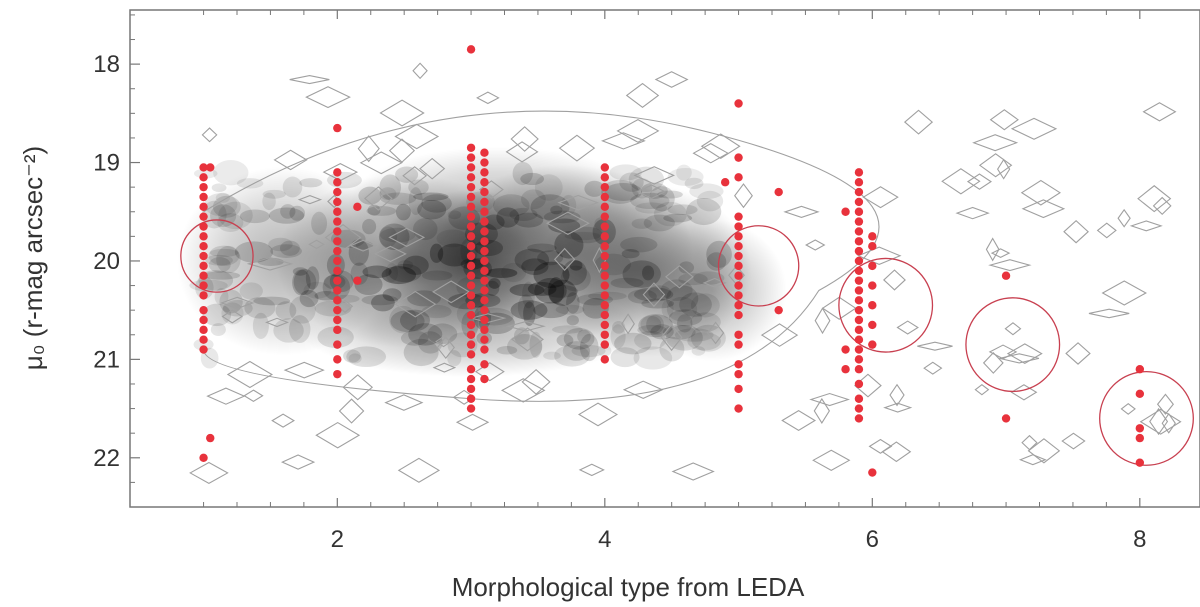  Describe the element at coordinates (628, 587) in the screenshot. I see `x-axis-label: Morphological type from LEDA` at that location.